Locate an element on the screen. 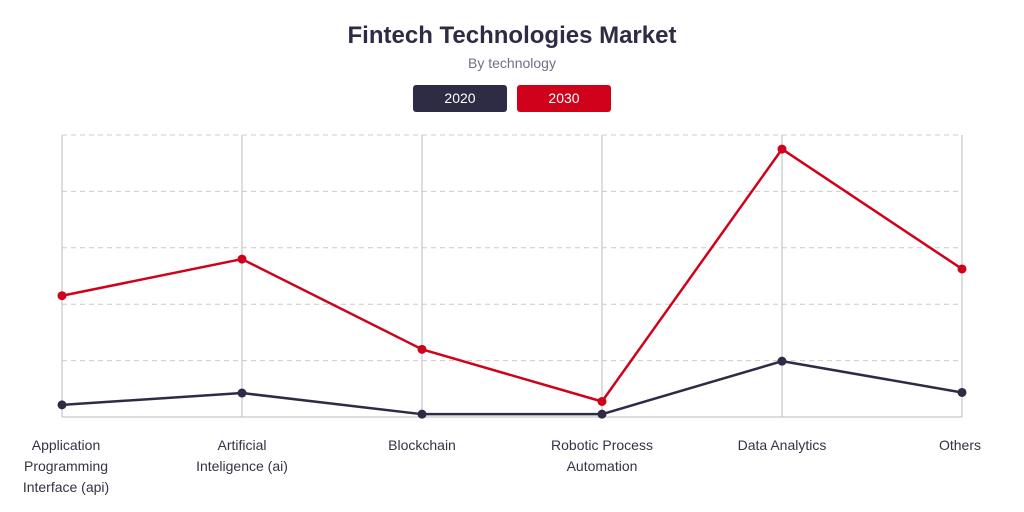 This screenshot has height=512, width=1024. x-tick-label: Data Analytics is located at coordinates (782, 445).